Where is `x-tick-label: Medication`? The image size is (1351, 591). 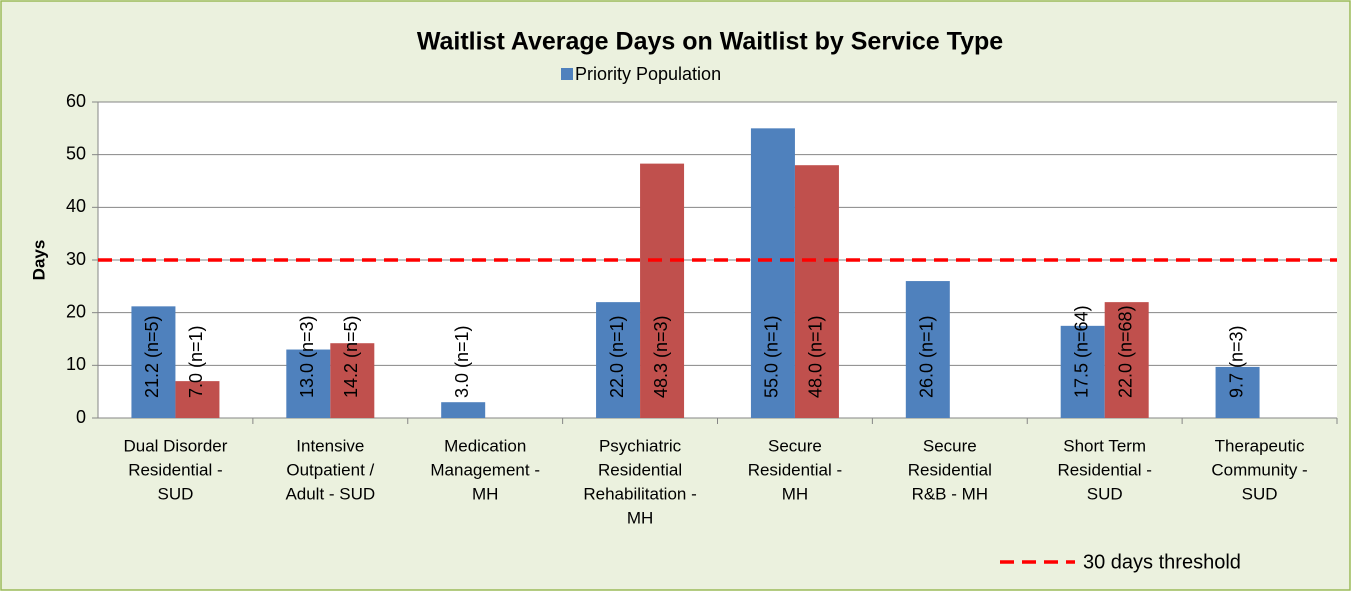
x-tick-label: Medication is located at coordinates (485, 445).